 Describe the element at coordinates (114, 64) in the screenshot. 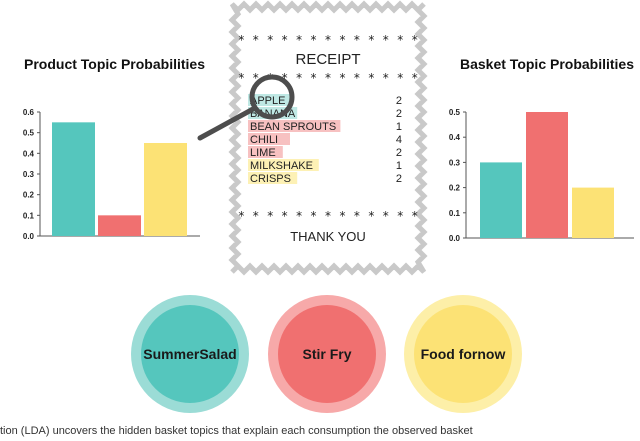

I see `product-topic-chart-title: Product Topic Probabilities` at that location.